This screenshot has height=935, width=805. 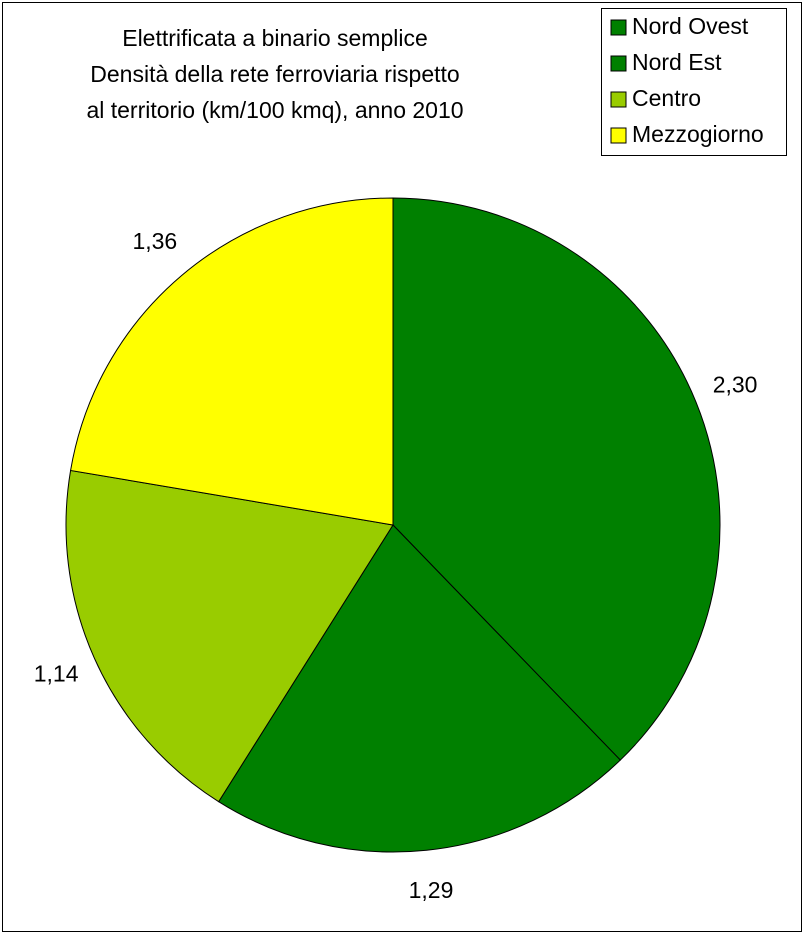 I want to click on legend-box, so click(x=694, y=82).